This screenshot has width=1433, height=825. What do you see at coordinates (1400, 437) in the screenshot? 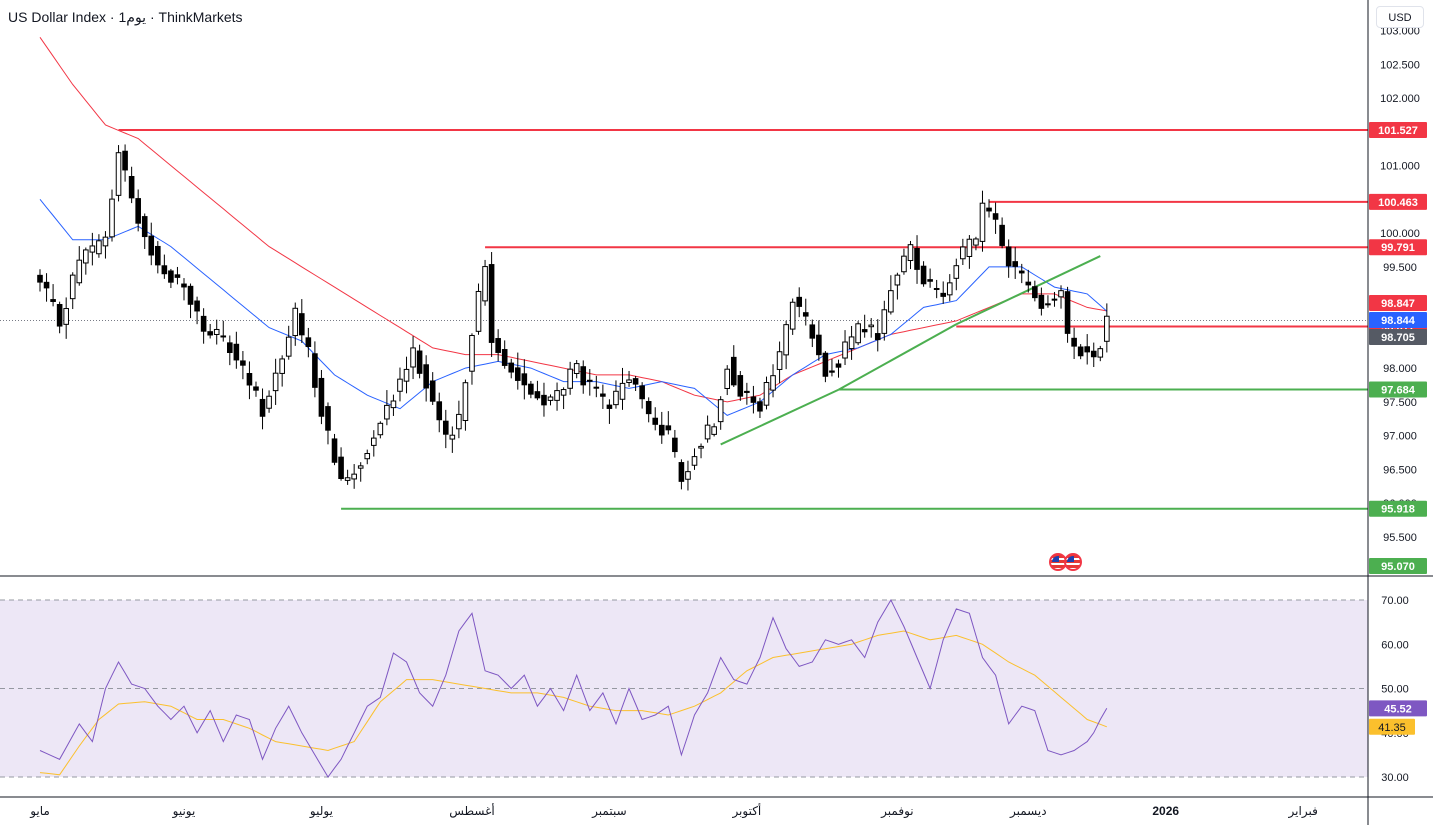
I see `price-tick-label: 97.000` at bounding box center [1400, 437].